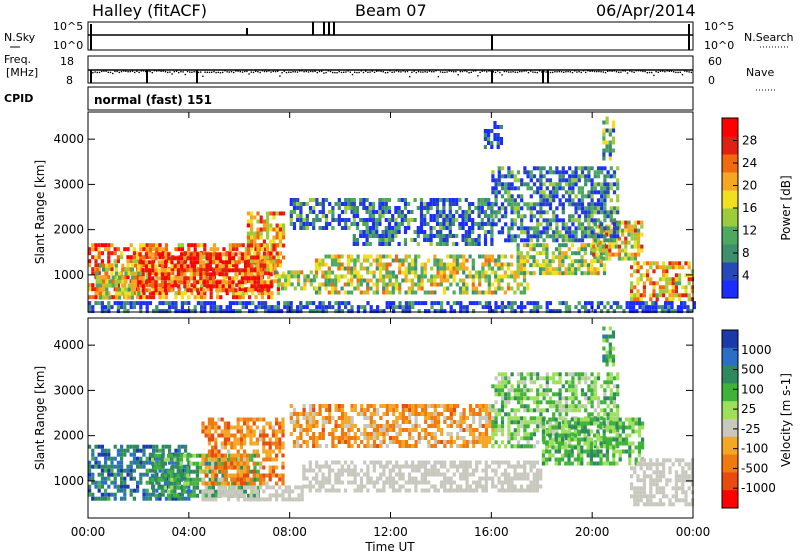 This screenshot has height=554, width=800. Describe the element at coordinates (68, 139) in the screenshot. I see `y-tick-label: 4000` at that location.